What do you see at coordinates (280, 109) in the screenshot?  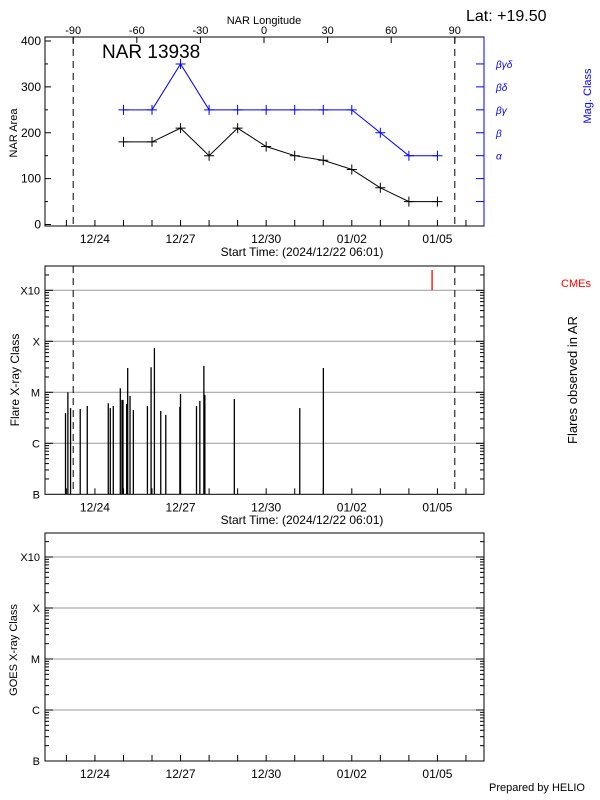 I see `mag-class-line` at bounding box center [280, 109].